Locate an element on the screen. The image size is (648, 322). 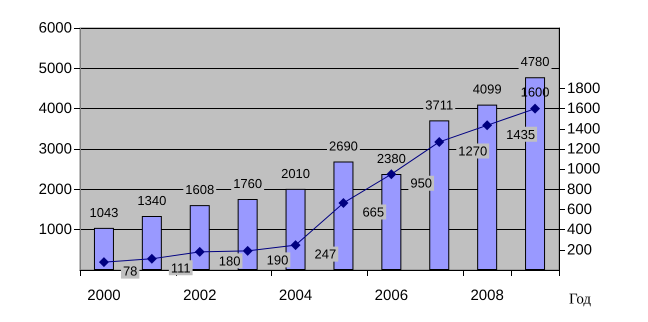
x-tick-label: 2002 is located at coordinates (199, 295).